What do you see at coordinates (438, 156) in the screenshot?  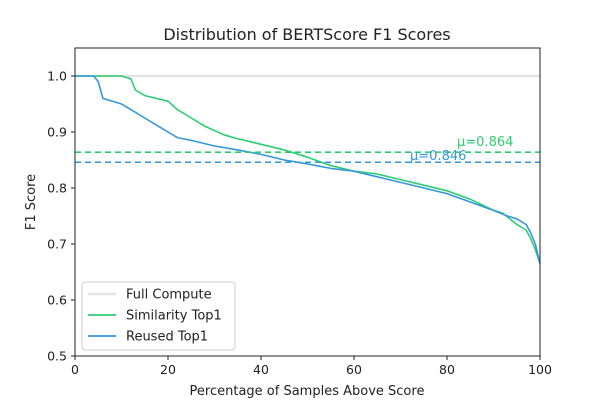 I see `mean-label-1: μ=0.846` at bounding box center [438, 156].